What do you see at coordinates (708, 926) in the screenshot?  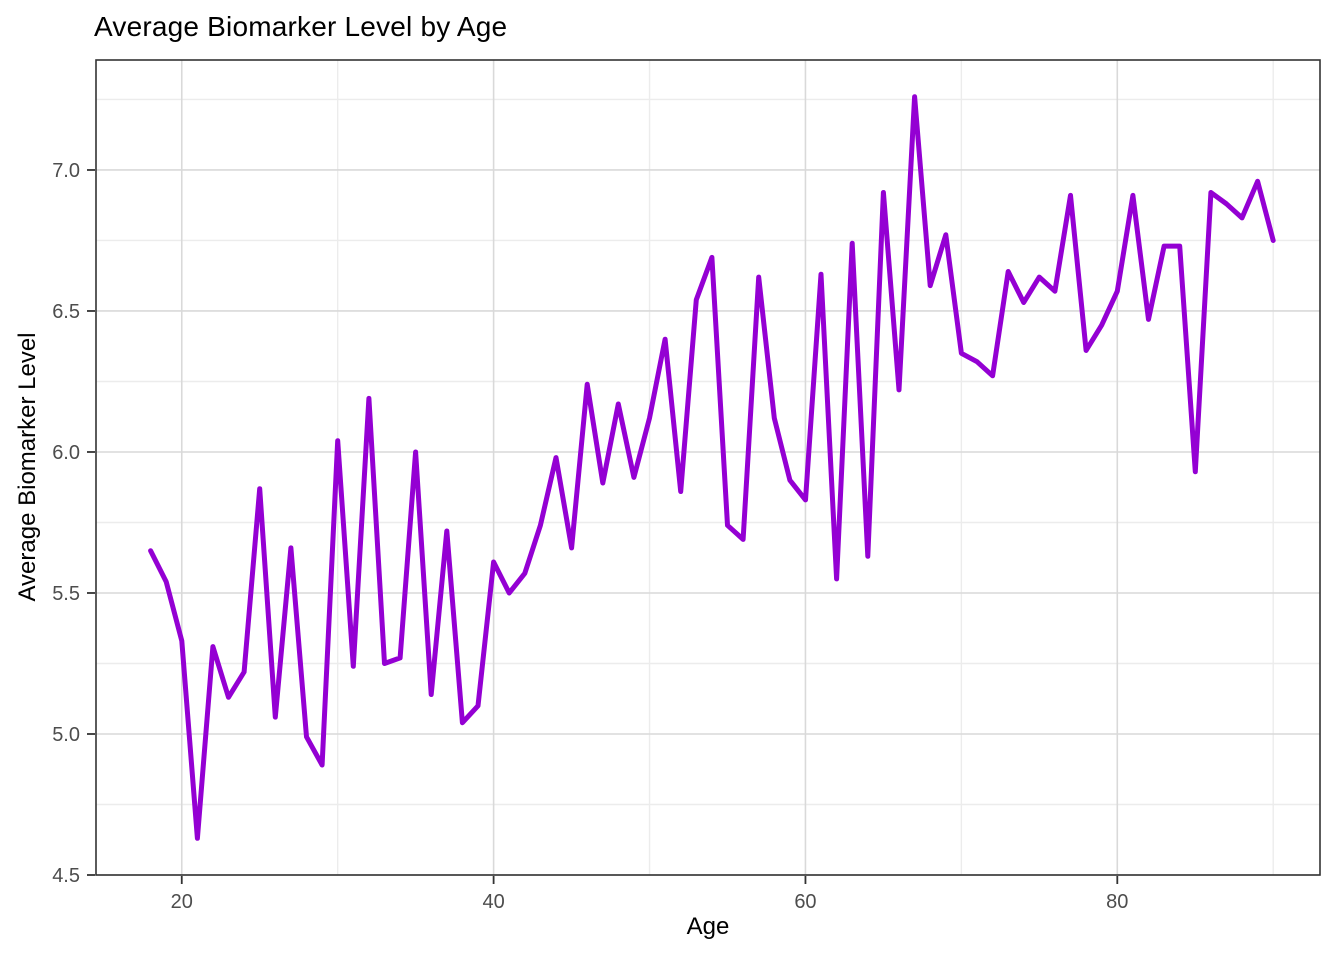 I see `x-axis-title: Age` at bounding box center [708, 926].